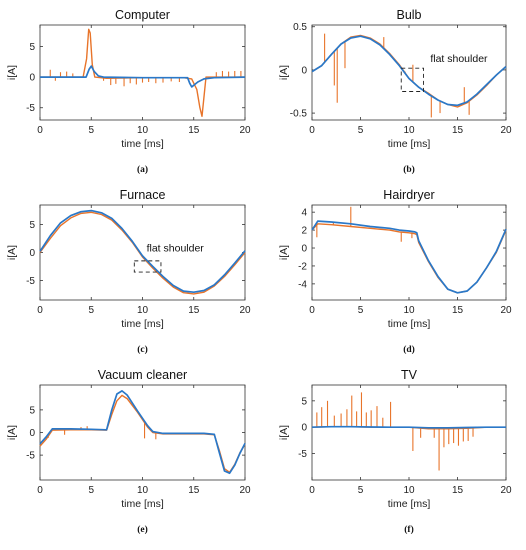 The width and height of the screenshot is (526, 550). Describe the element at coordinates (409, 169) in the screenshot. I see `panel-caption: (b)` at that location.